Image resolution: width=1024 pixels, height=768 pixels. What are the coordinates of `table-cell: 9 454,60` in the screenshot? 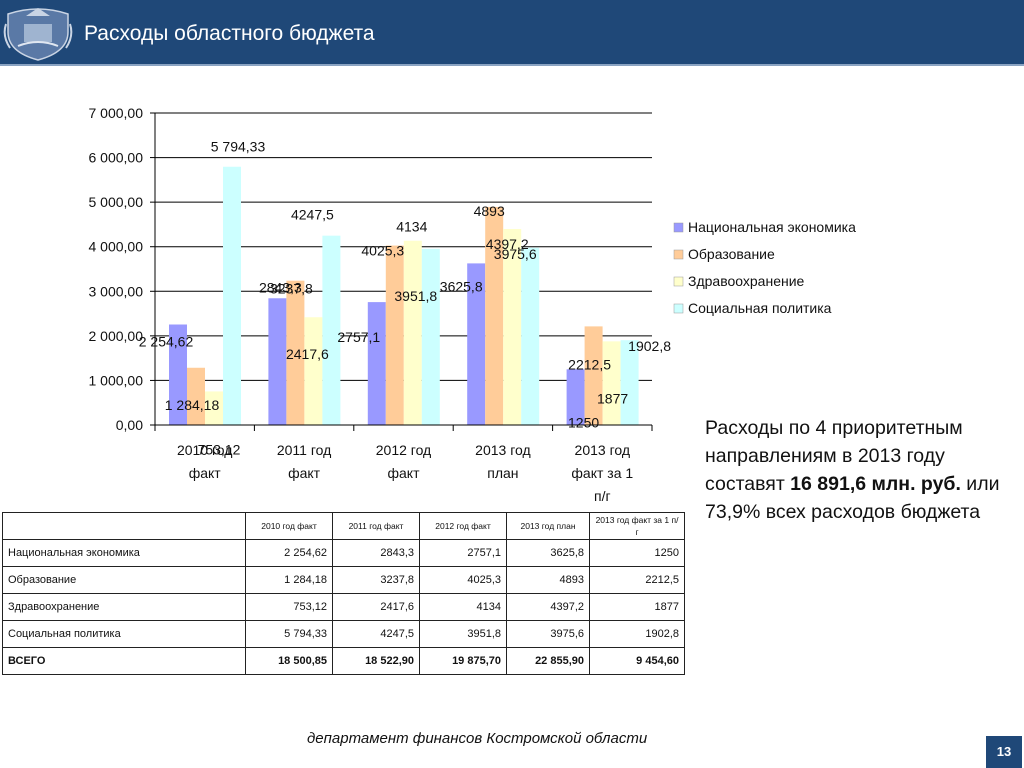 It's located at (637, 661).